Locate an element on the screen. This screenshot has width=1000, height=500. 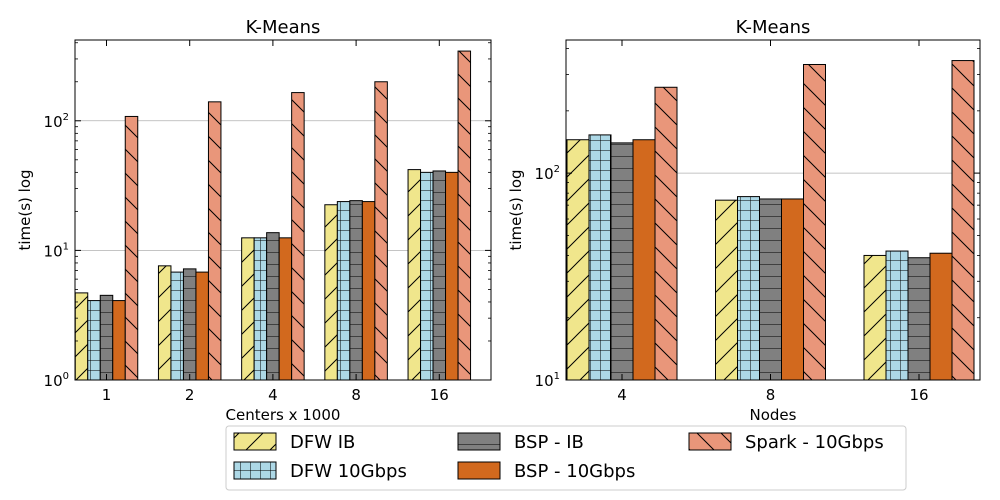
chart-left-ytick-label: 10² is located at coordinates (56, 121).